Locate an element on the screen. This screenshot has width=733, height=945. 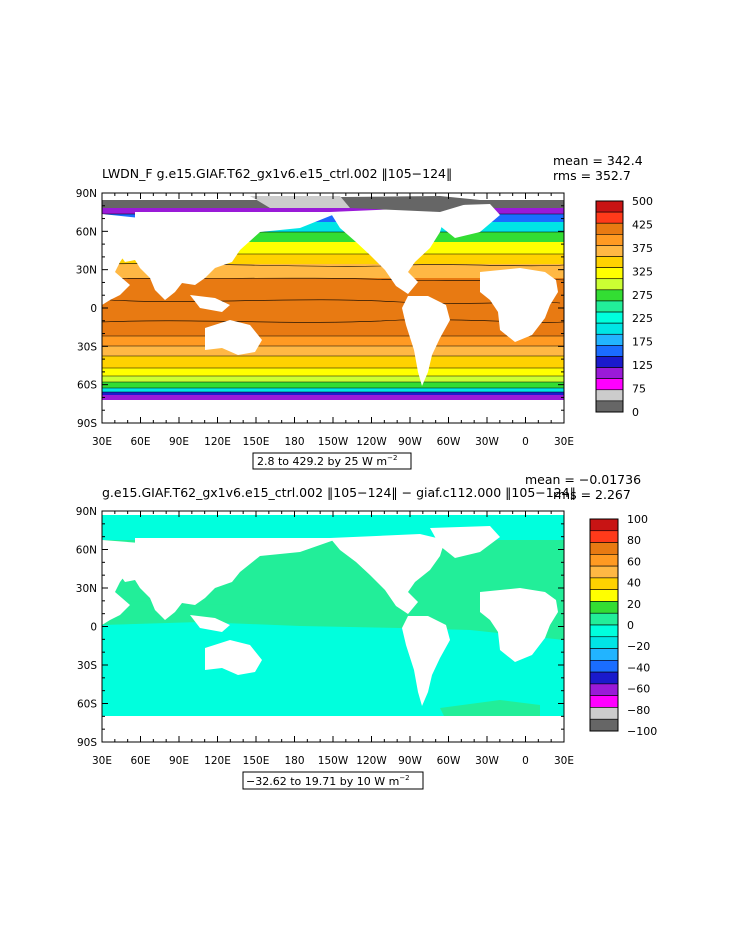
panel-1-colorbar: 500 425 375 325 275 225 175 125 75 0 is located at coordinates (624, 307).